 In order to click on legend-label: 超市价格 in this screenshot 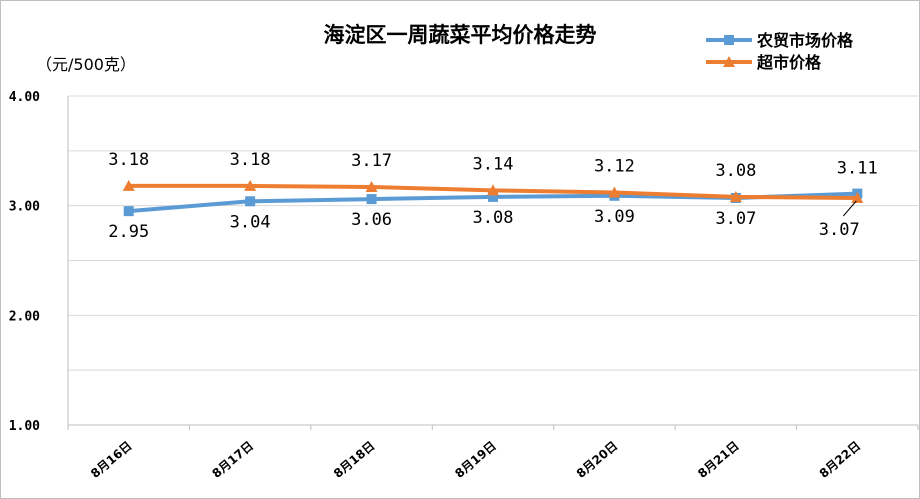, I will do `click(789, 62)`.